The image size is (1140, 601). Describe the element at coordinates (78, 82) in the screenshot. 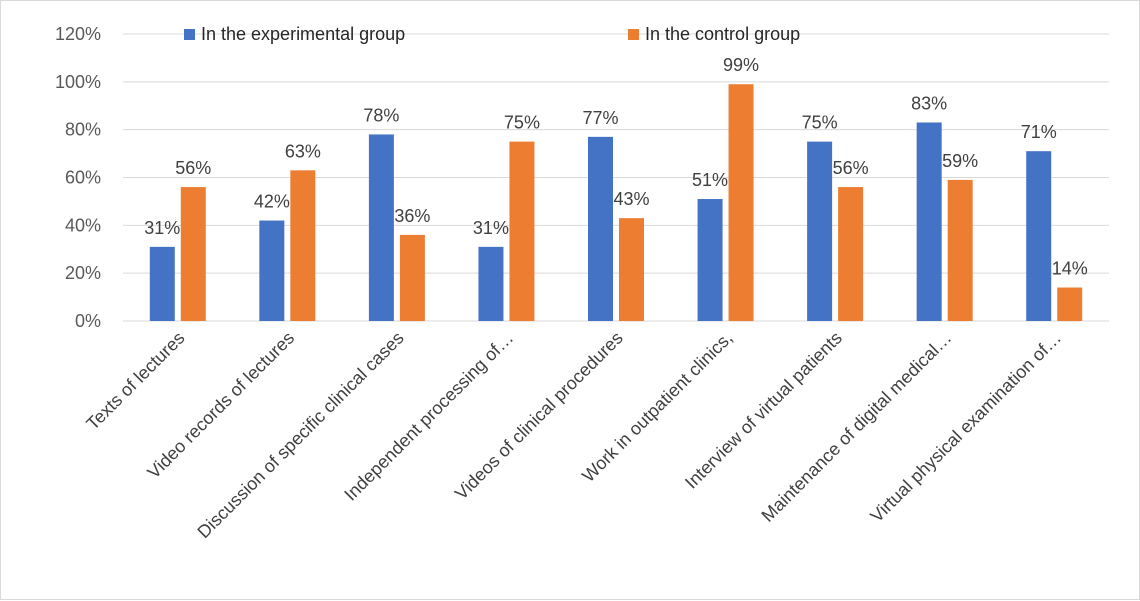

I see `y-tick-label: 100%` at that location.